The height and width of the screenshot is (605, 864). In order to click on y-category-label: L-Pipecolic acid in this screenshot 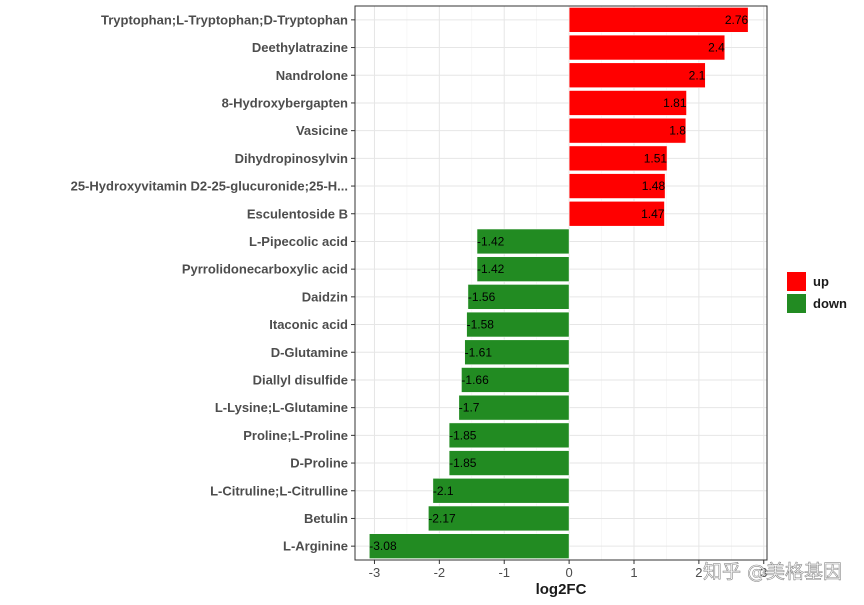, I will do `click(298, 241)`.